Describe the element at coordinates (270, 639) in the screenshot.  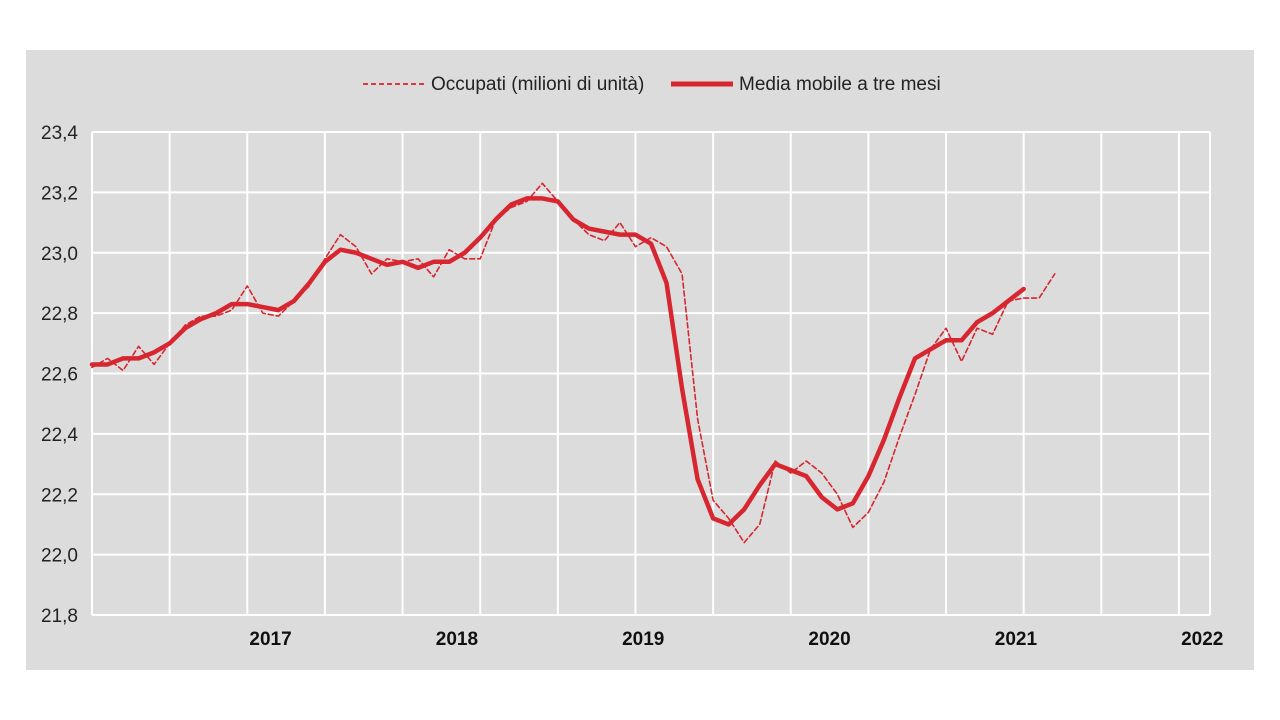
I see `x-year-label: 2017` at that location.